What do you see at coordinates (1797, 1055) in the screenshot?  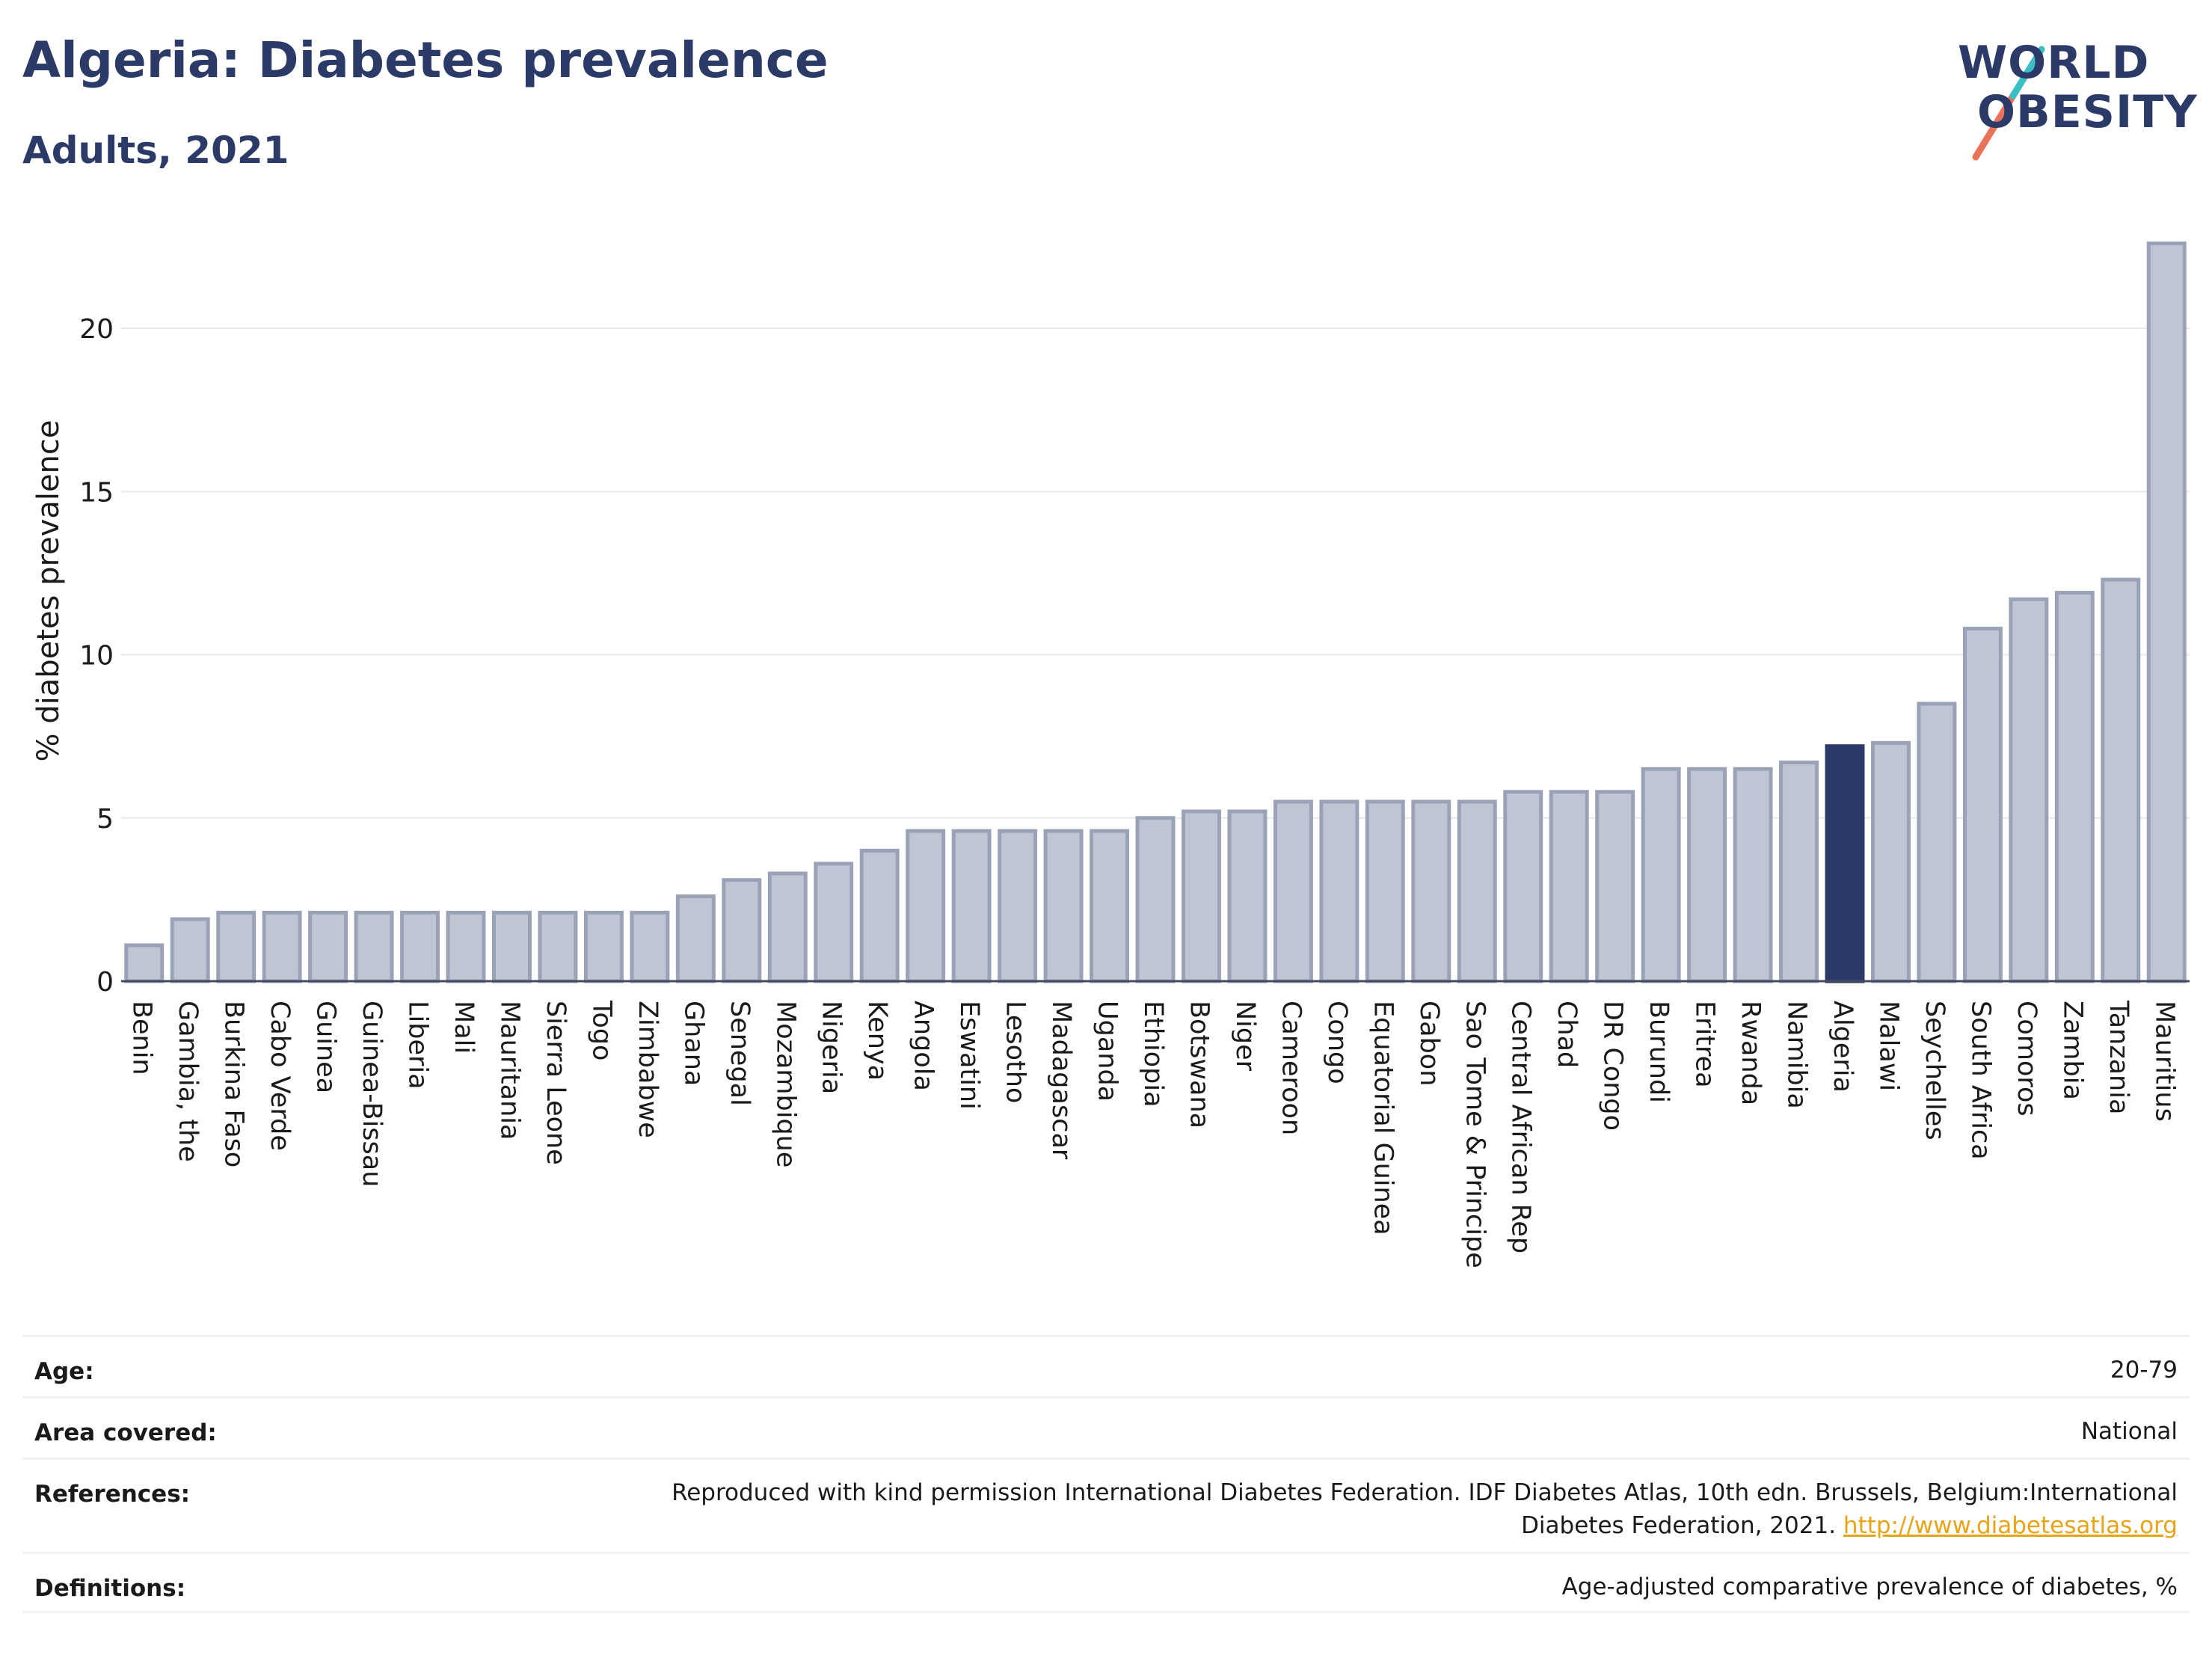 I see `x-tick-label: Namibia` at bounding box center [1797, 1055].